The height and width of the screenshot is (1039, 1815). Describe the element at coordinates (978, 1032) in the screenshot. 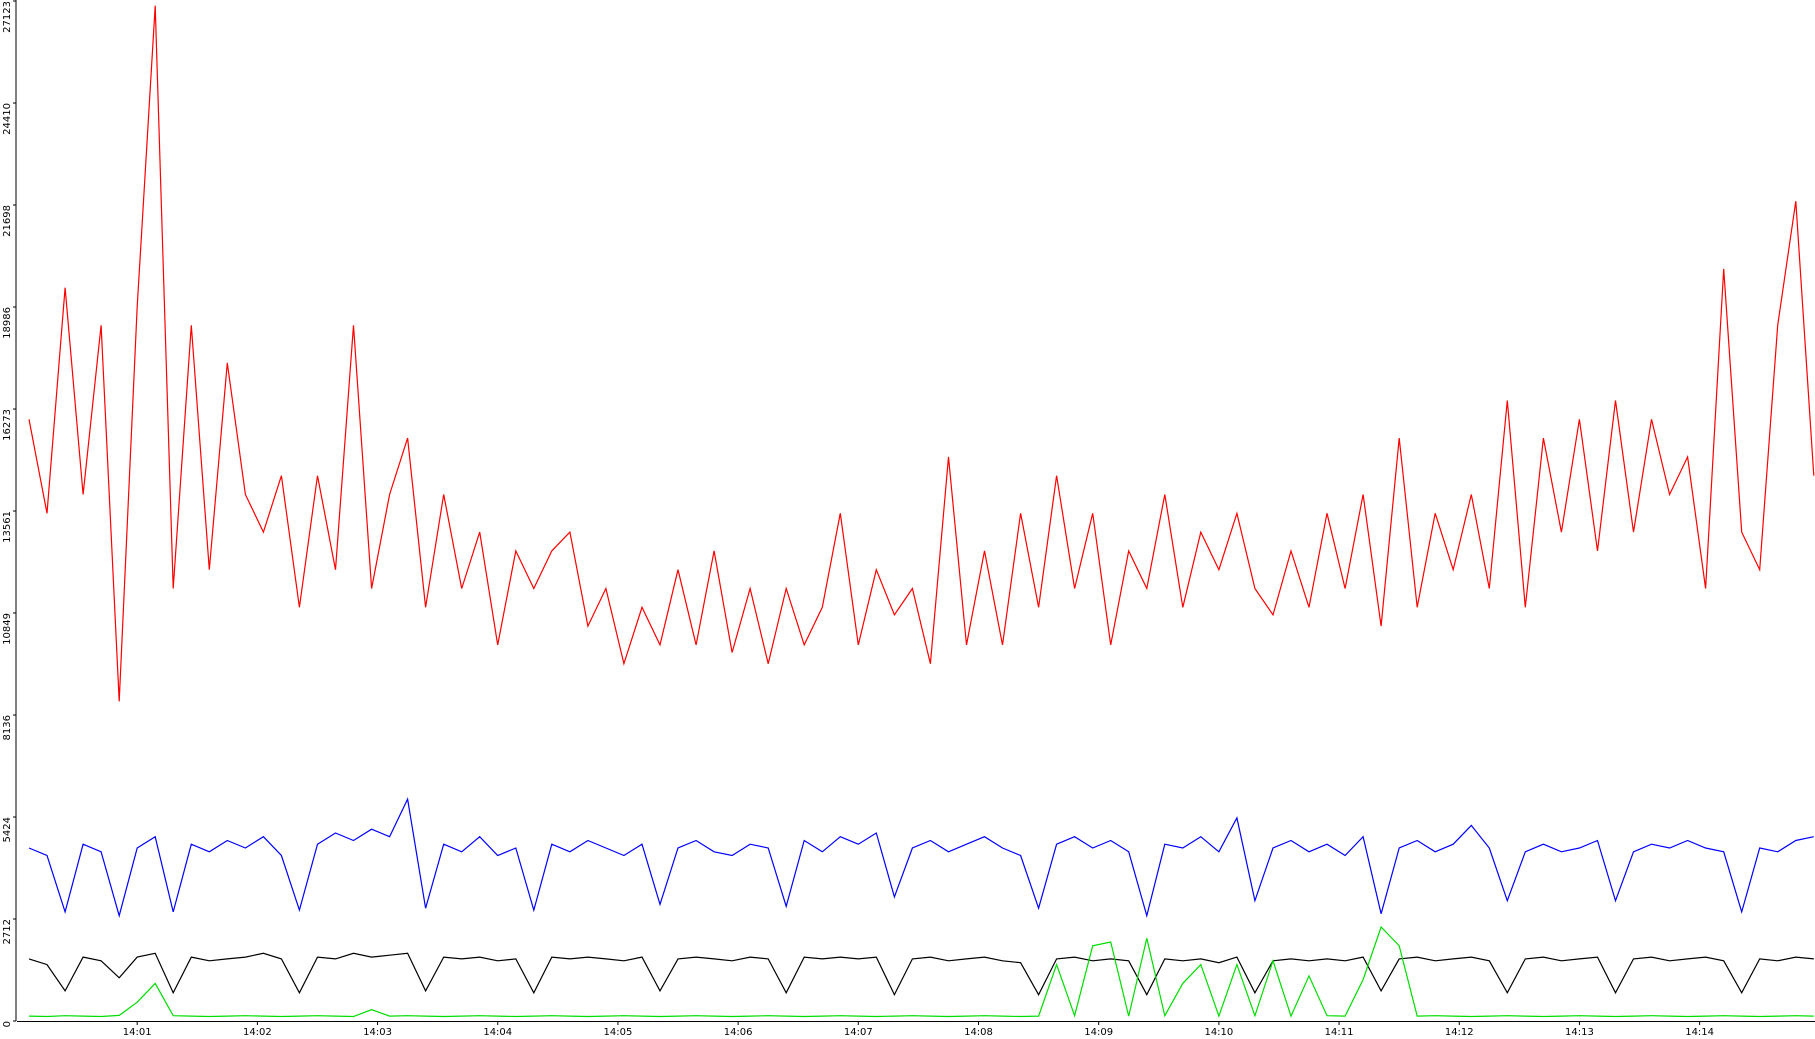

I see `x-tick-label: 14:08` at that location.